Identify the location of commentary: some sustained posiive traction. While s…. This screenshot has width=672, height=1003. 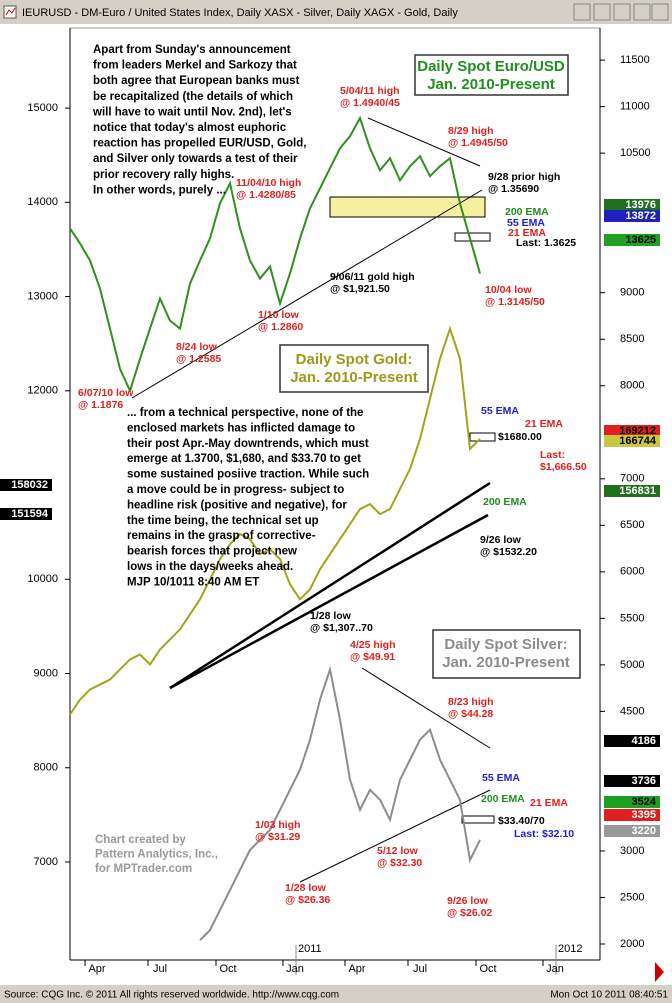
(248, 475).